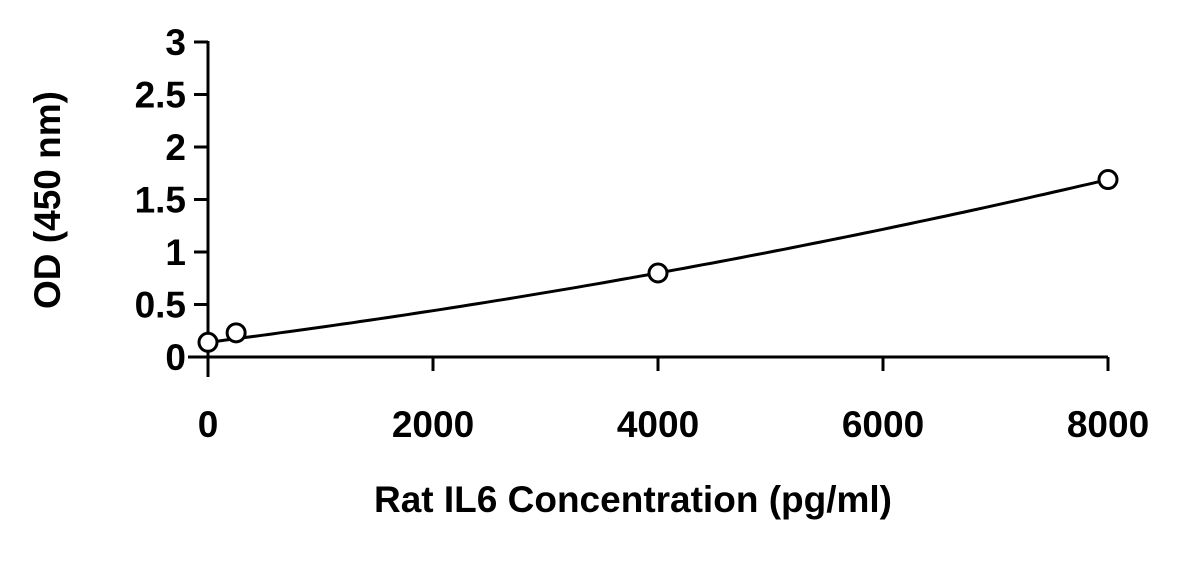  I want to click on y-axis-label: OD (450 nm), so click(47, 200).